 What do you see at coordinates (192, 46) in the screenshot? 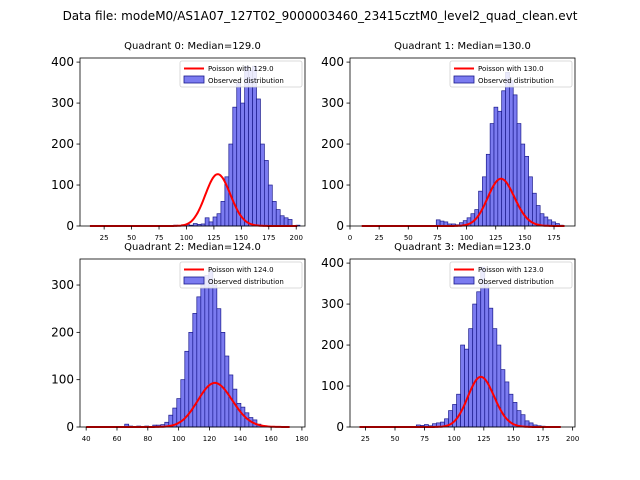
I see `subplot-title: Quadrant 0: Median=129.0` at bounding box center [192, 46].